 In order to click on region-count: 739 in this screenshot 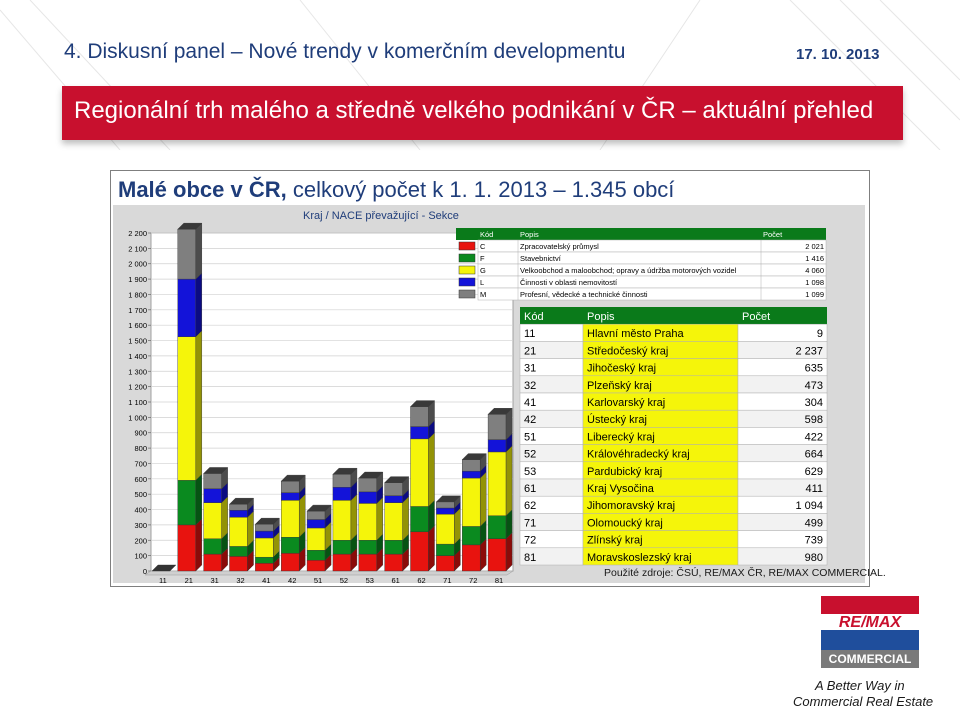, I will do `click(814, 541)`.